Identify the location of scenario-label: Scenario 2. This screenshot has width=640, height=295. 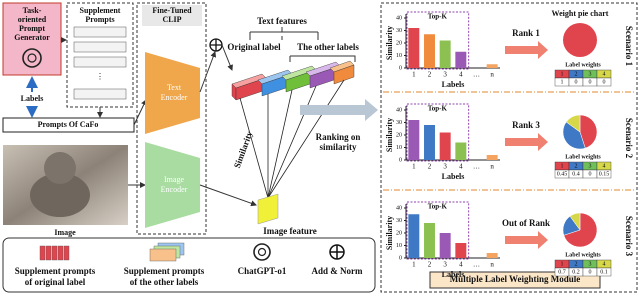
(629, 138).